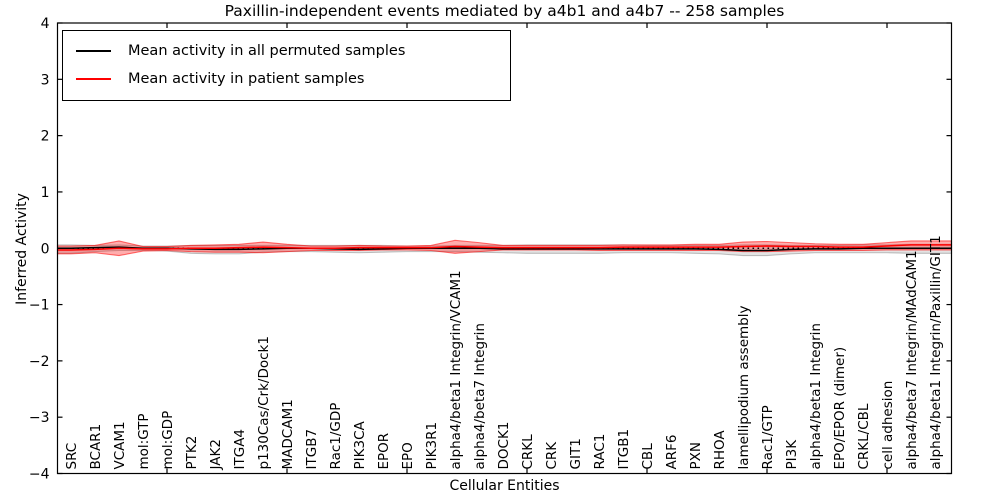 This screenshot has height=500, width=1000. I want to click on entity-label: GIT1, so click(576, 453).